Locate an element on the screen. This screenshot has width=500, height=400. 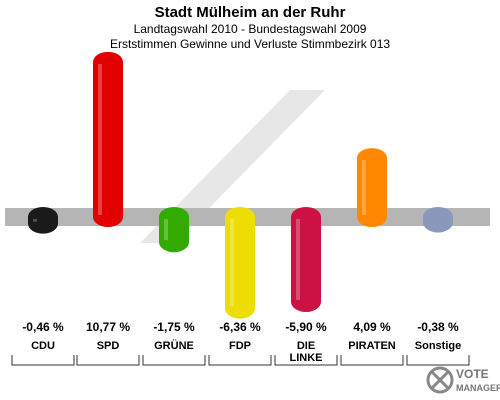
category-label-6: PIRATEN is located at coordinates (372, 346).